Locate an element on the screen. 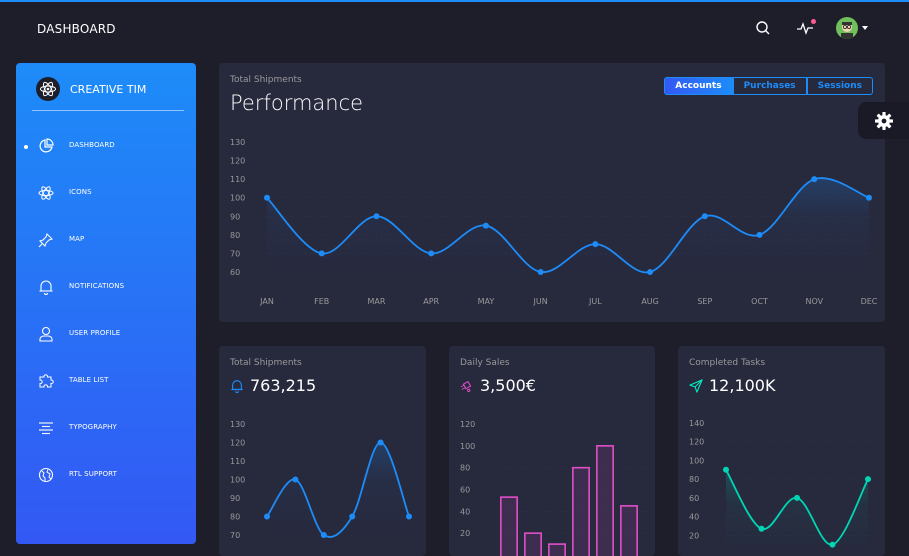 This screenshot has width=909, height=556. card-title: Performance is located at coordinates (297, 103).